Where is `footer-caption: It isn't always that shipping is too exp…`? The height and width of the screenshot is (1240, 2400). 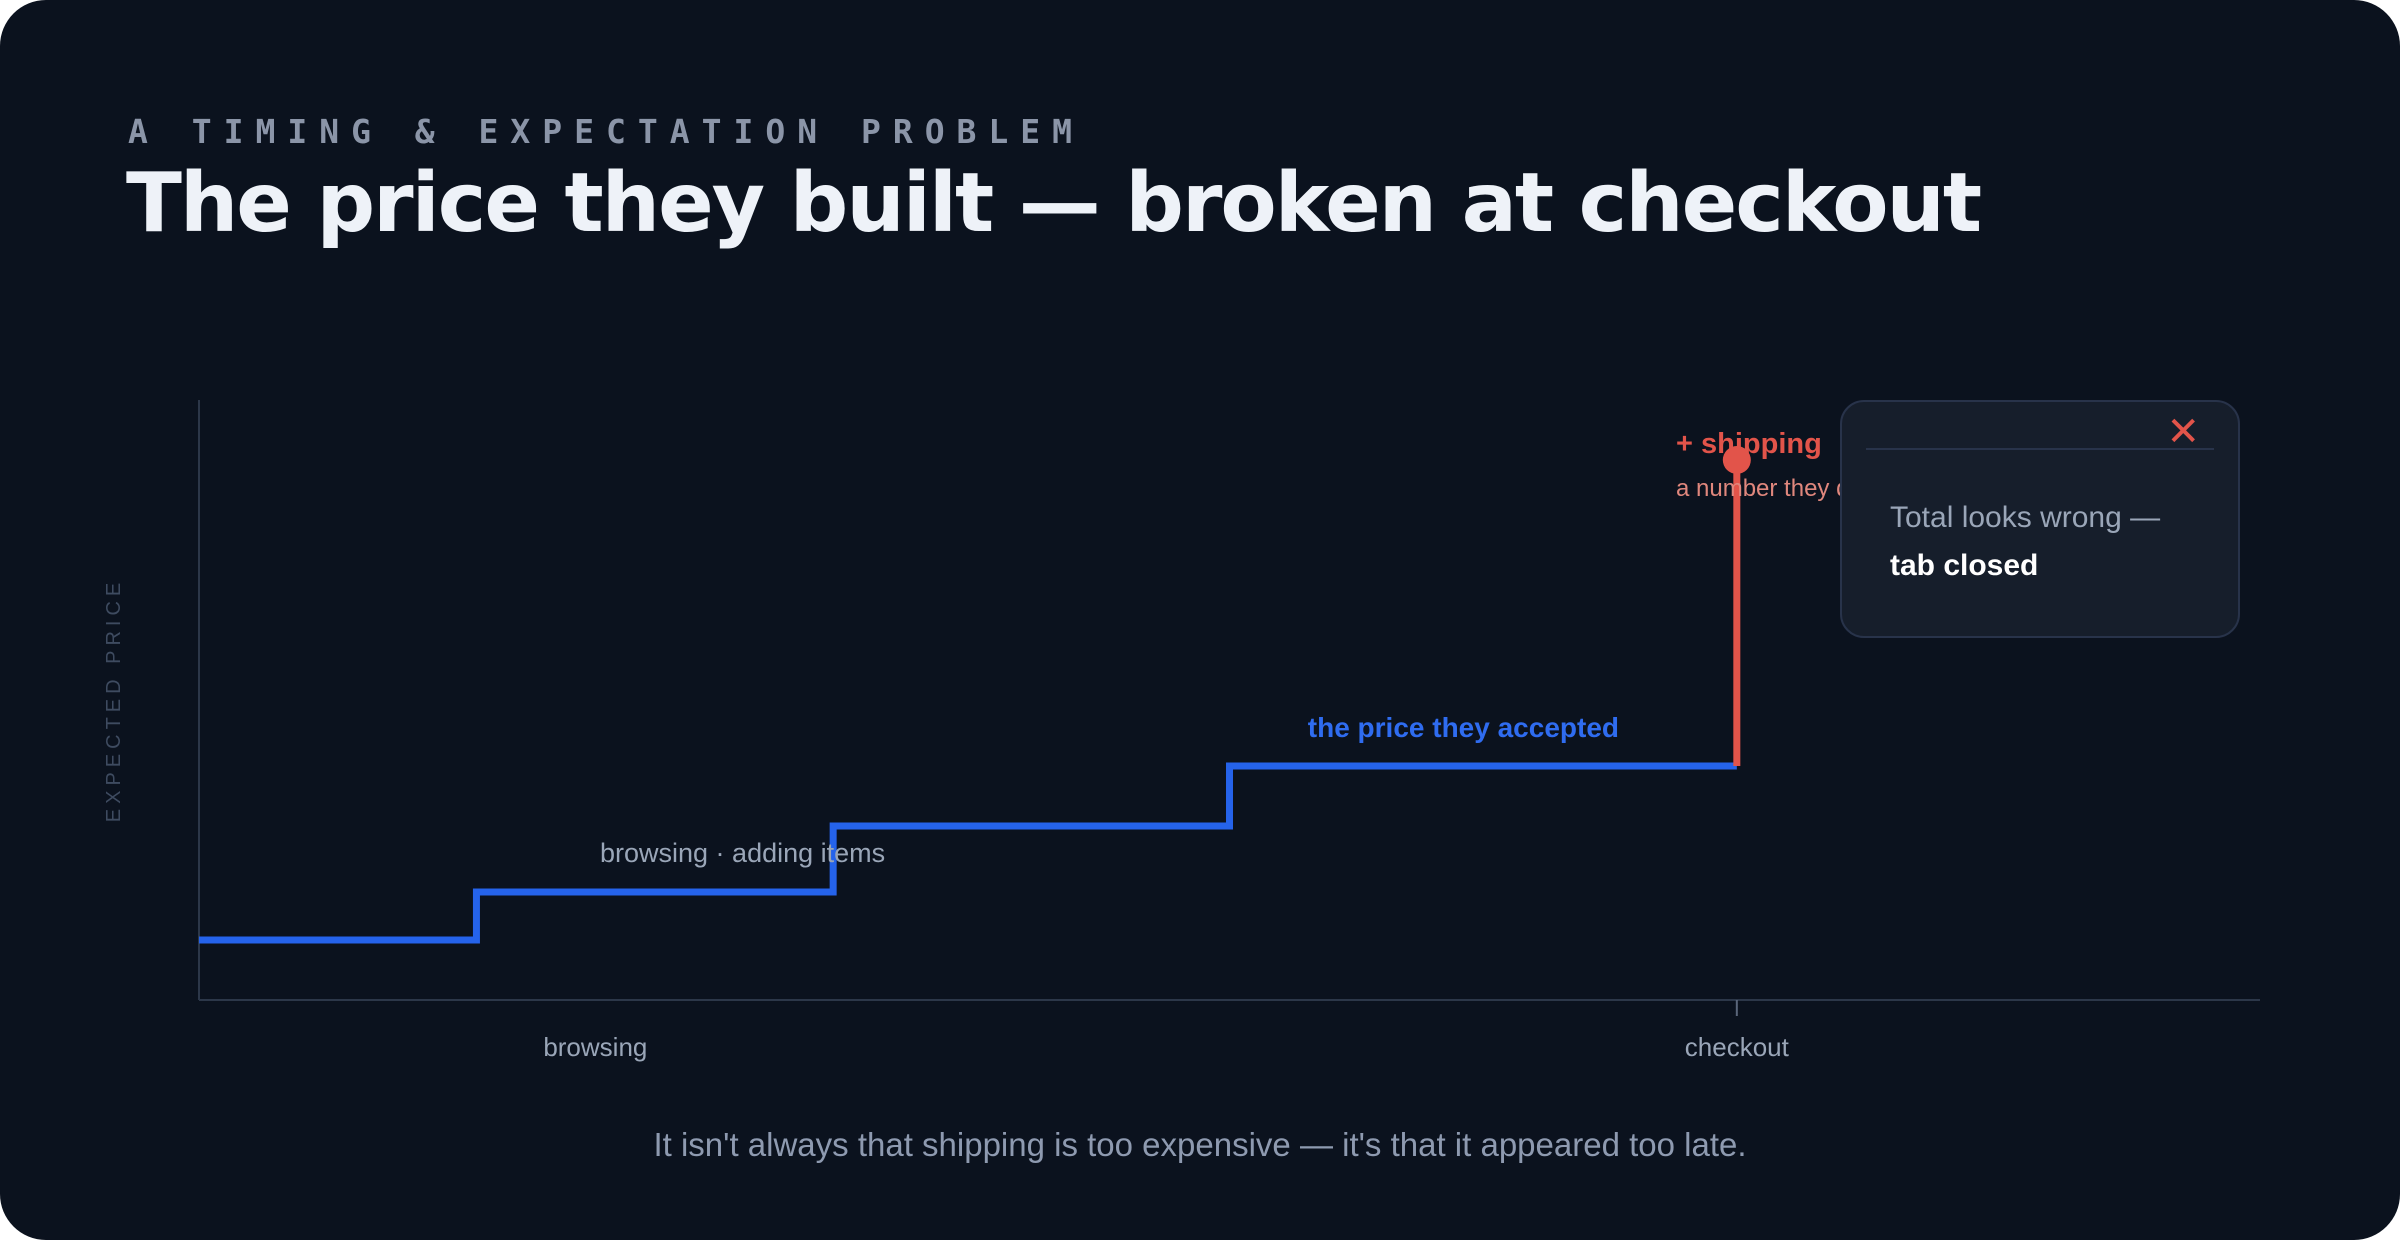 footer-caption: It isn't always that shipping is too exp… is located at coordinates (1200, 1144).